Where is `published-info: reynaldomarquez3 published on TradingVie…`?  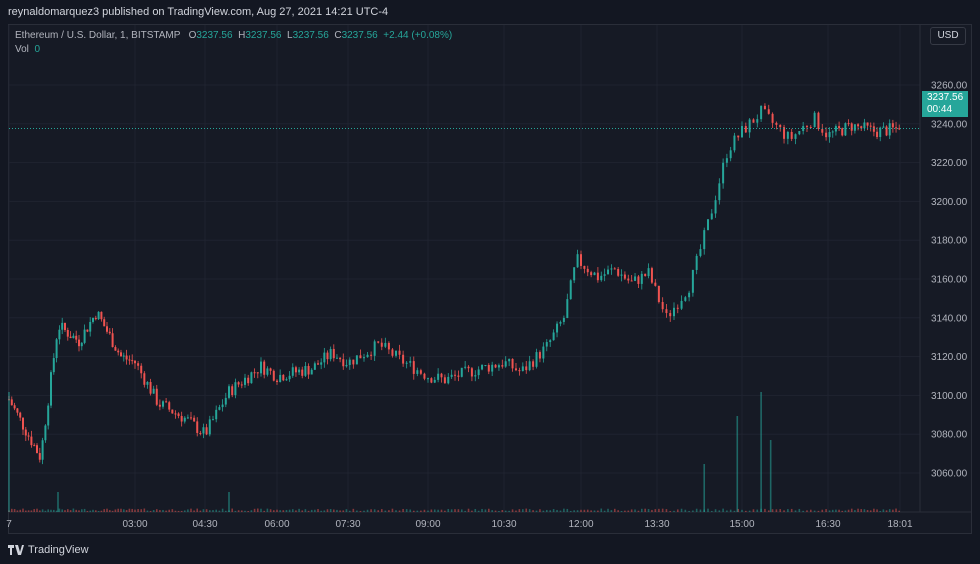
published-info: reynaldomarquez3 published on TradingVie… is located at coordinates (198, 12).